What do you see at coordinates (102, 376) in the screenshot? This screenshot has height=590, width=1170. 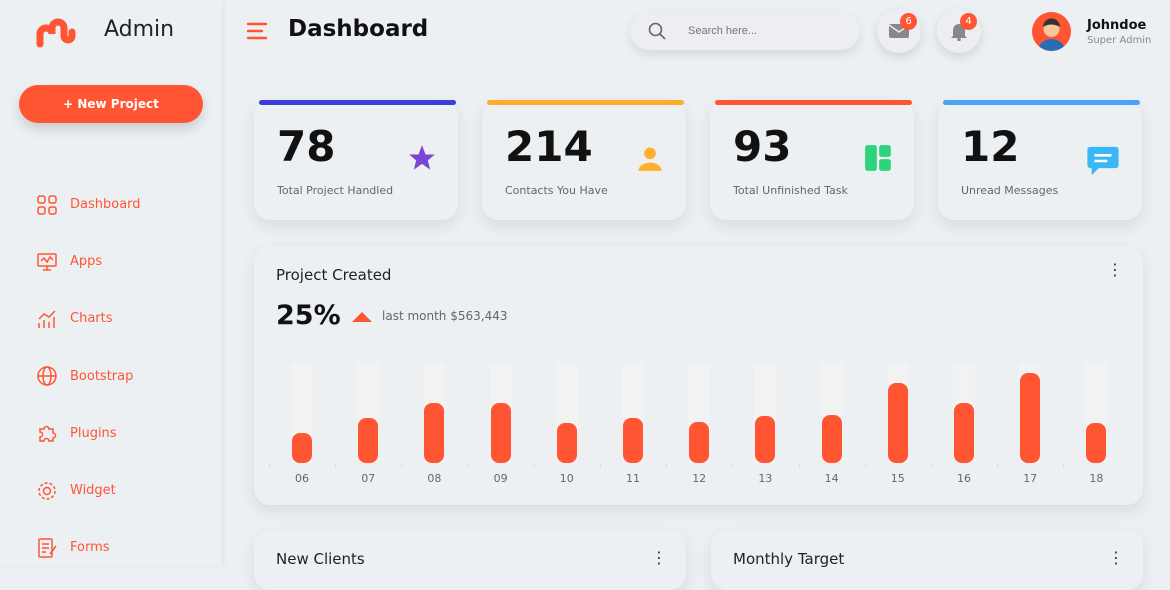 I see `sidebar-item-label: Bootstrap` at bounding box center [102, 376].